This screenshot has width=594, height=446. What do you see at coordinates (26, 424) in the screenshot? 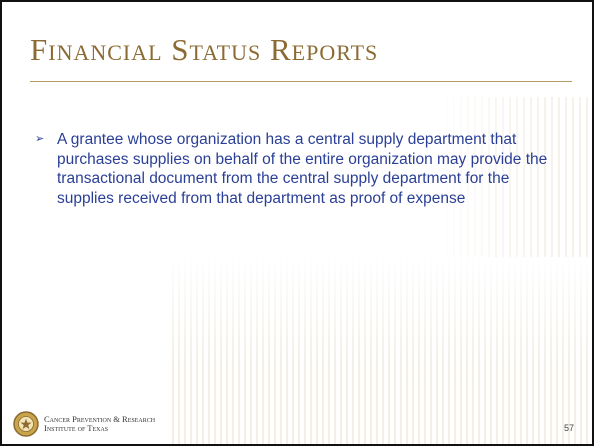
I see `logo` at bounding box center [26, 424].